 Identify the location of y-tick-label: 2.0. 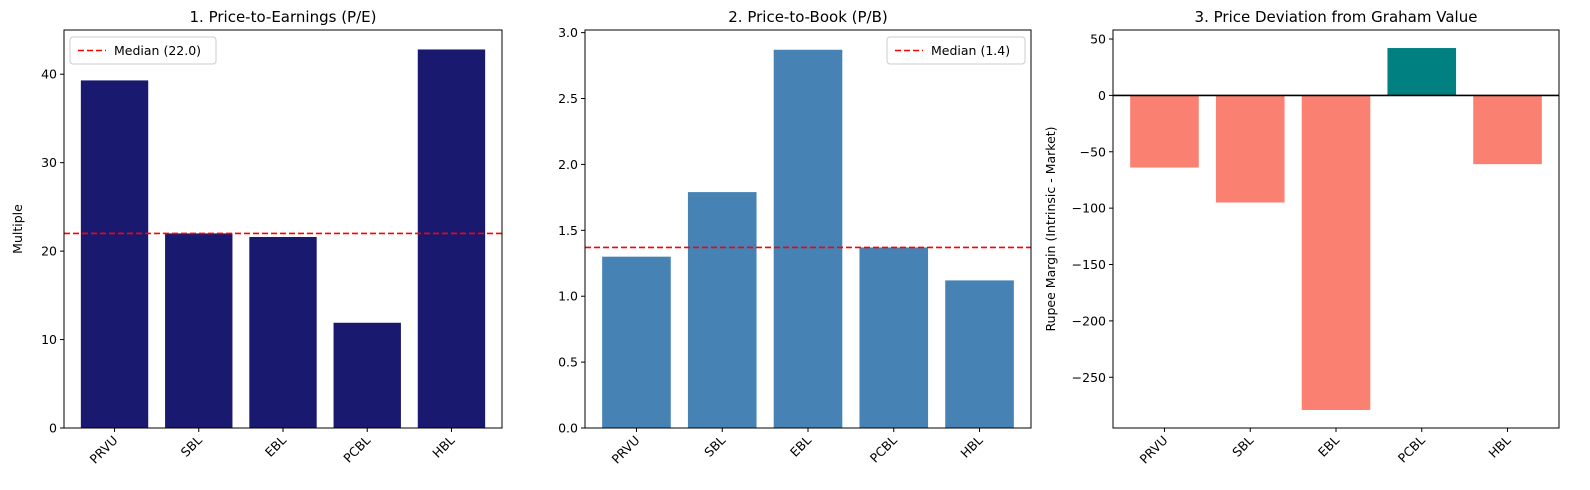
(568, 164).